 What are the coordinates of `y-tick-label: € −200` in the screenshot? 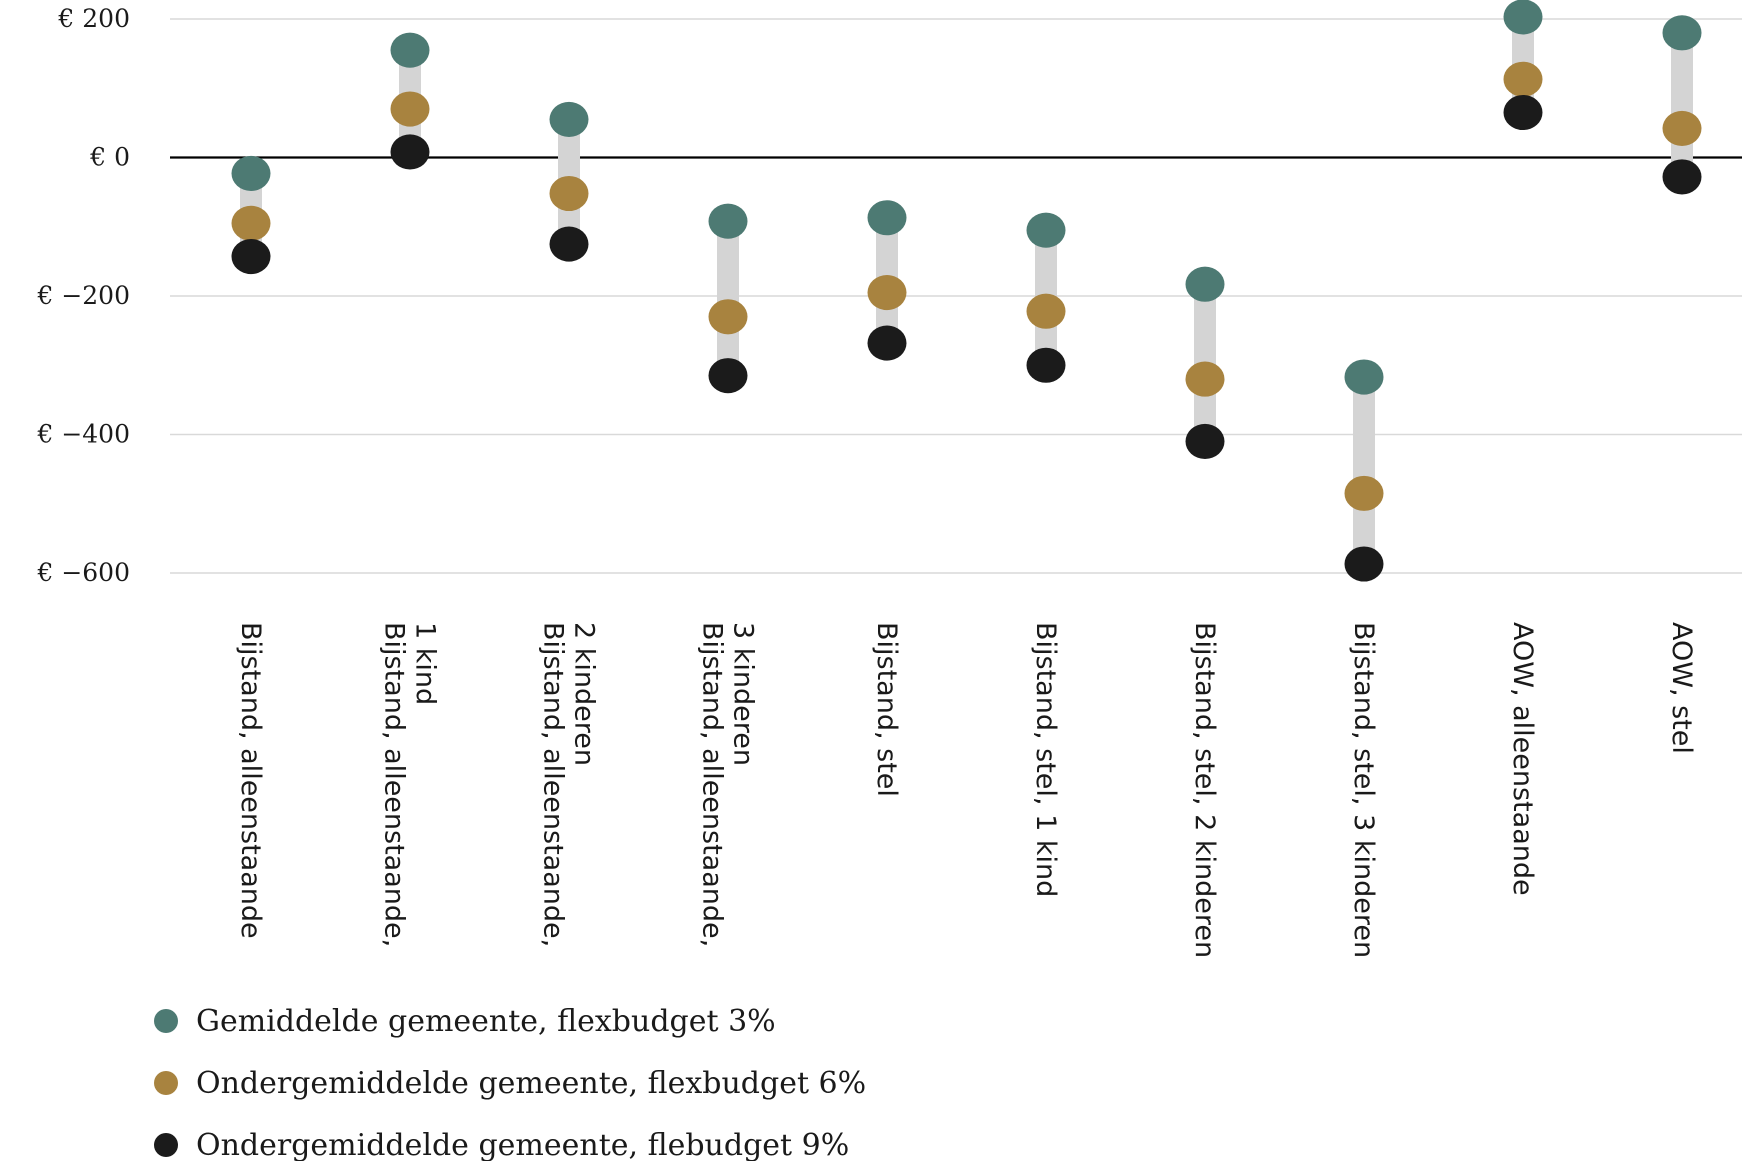 It's located at (83, 295).